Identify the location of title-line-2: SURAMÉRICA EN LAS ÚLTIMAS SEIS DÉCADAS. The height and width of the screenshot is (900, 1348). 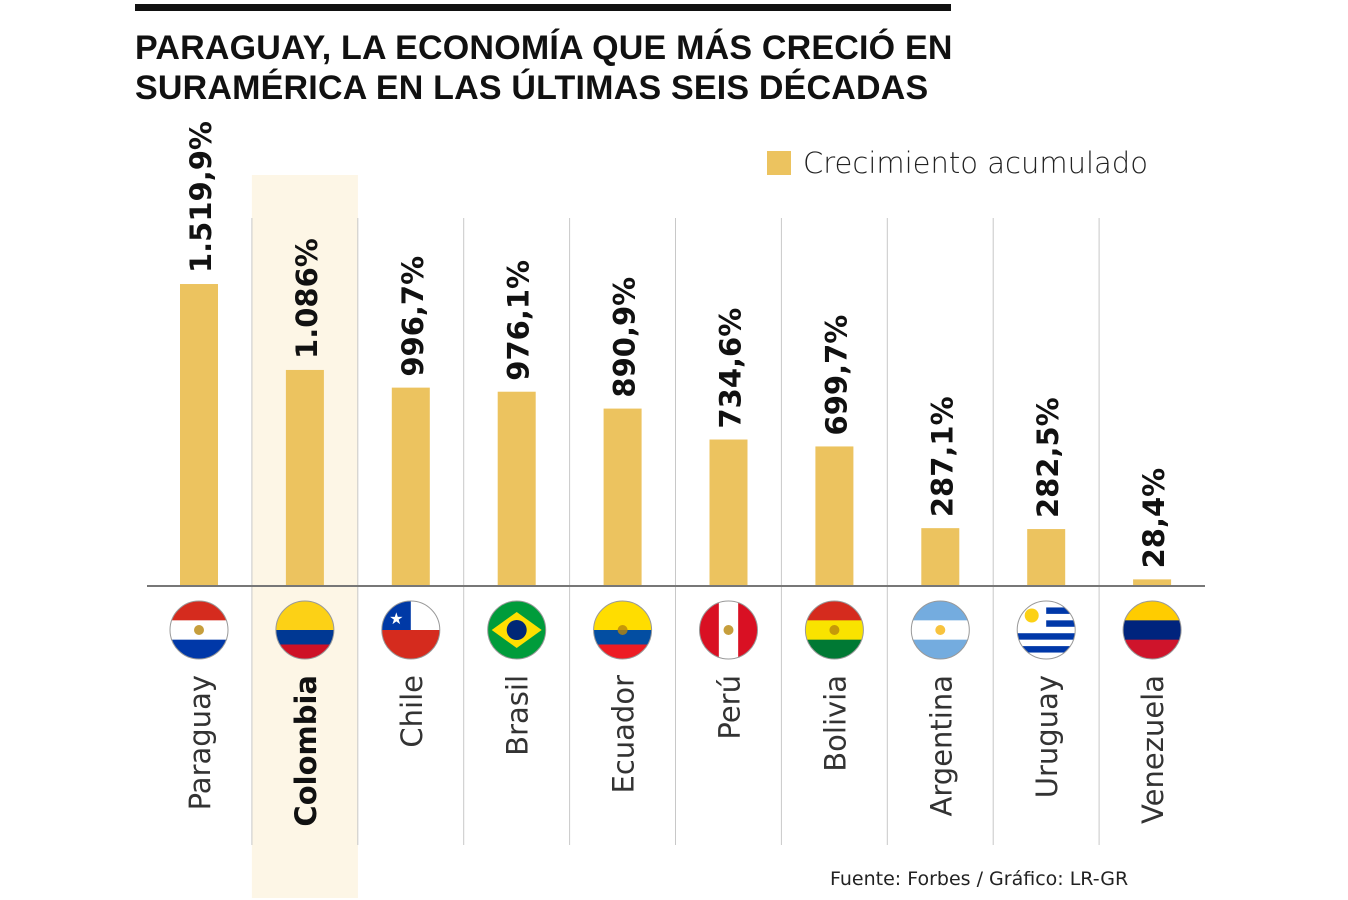
(532, 88).